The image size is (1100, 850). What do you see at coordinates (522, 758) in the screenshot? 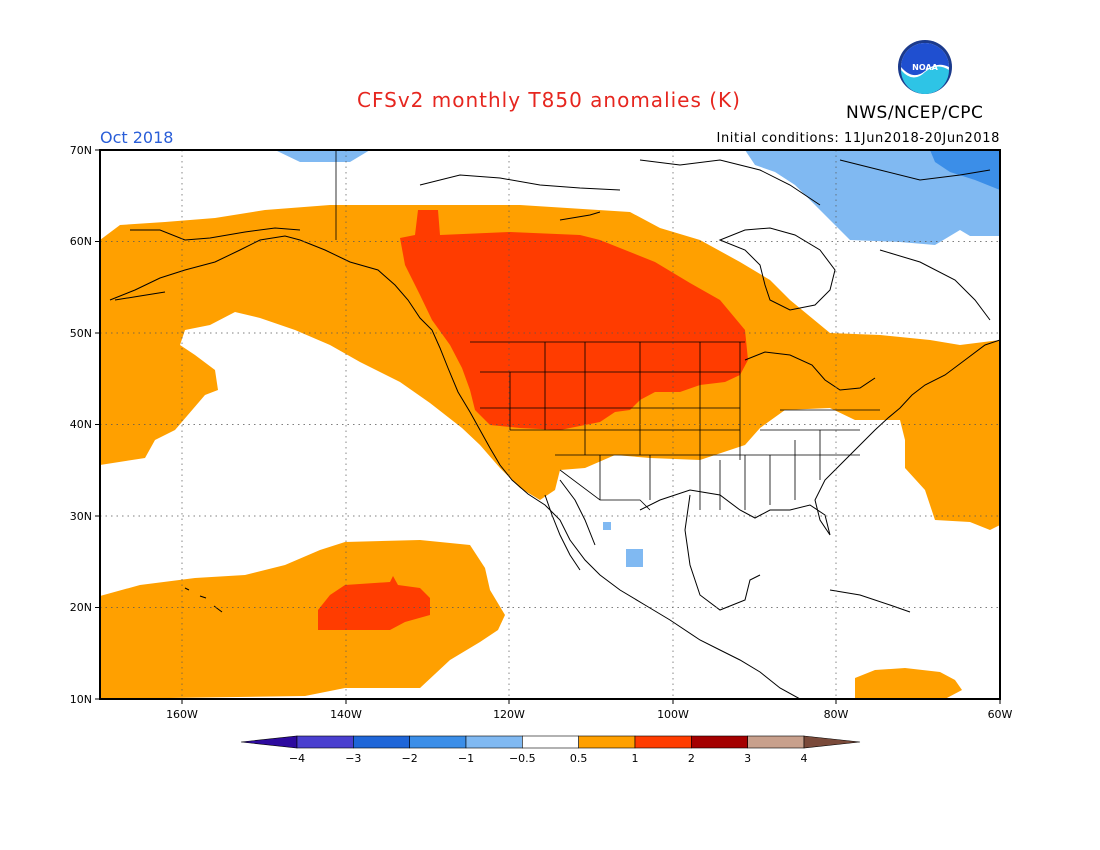
I see `colorbar-label: −0.5` at bounding box center [522, 758].